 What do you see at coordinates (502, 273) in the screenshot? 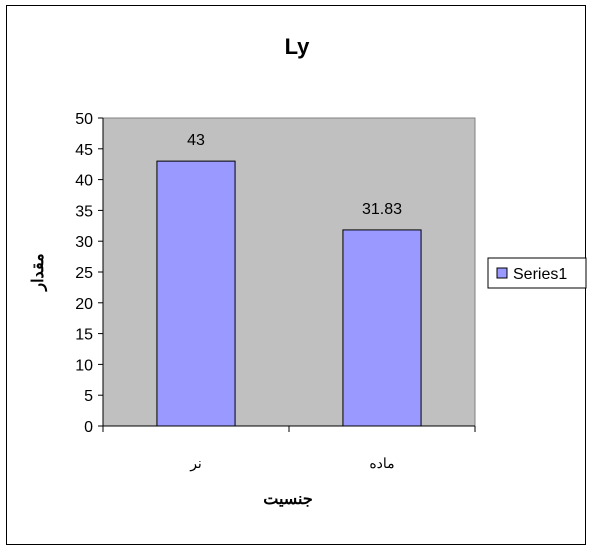
I see `legend-swatch-series1` at bounding box center [502, 273].